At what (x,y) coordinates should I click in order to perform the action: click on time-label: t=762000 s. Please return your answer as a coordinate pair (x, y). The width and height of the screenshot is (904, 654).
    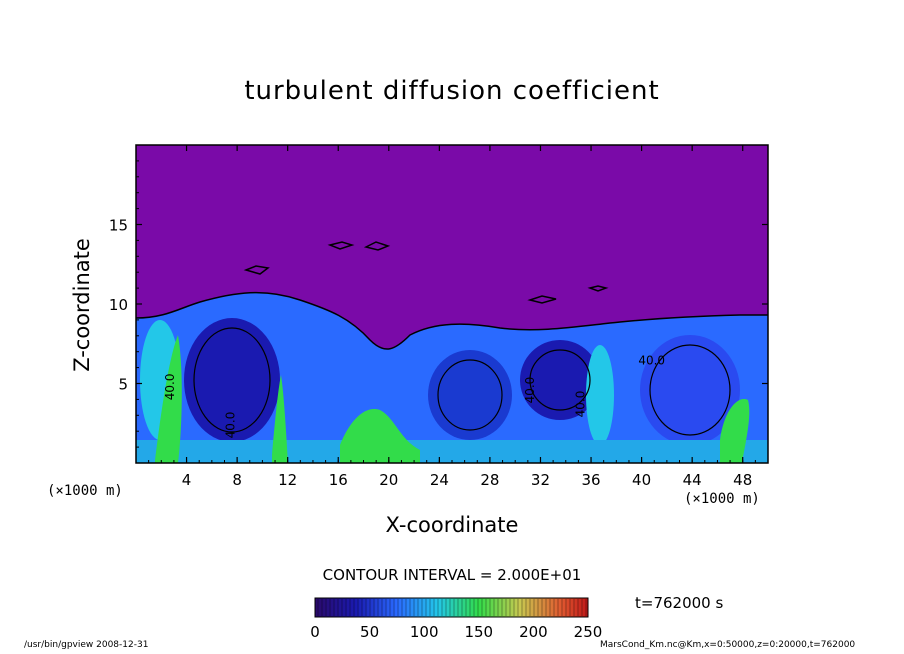
    Looking at the image, I should click on (679, 603).